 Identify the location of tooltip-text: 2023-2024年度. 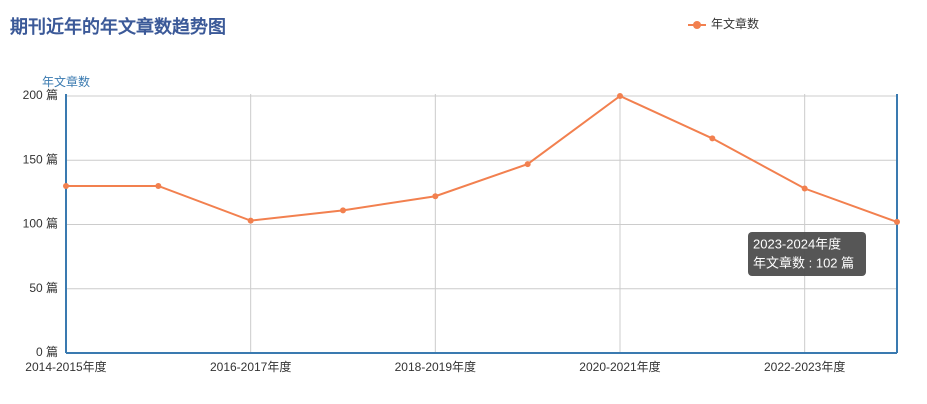
(797, 243).